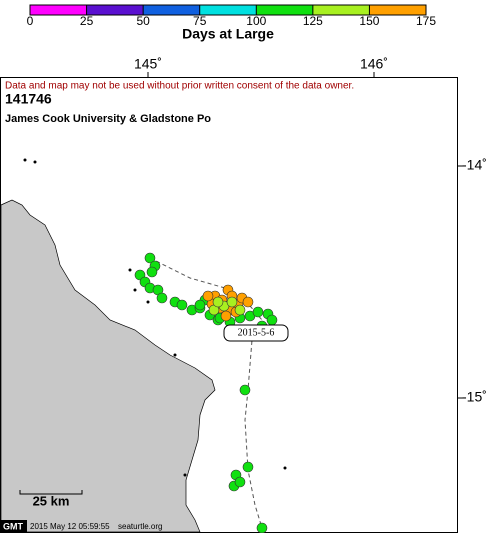 The height and width of the screenshot is (538, 487). Describe the element at coordinates (231, 16) in the screenshot. I see `colorbar: 0 25 50 75 100 125 150 175` at that location.